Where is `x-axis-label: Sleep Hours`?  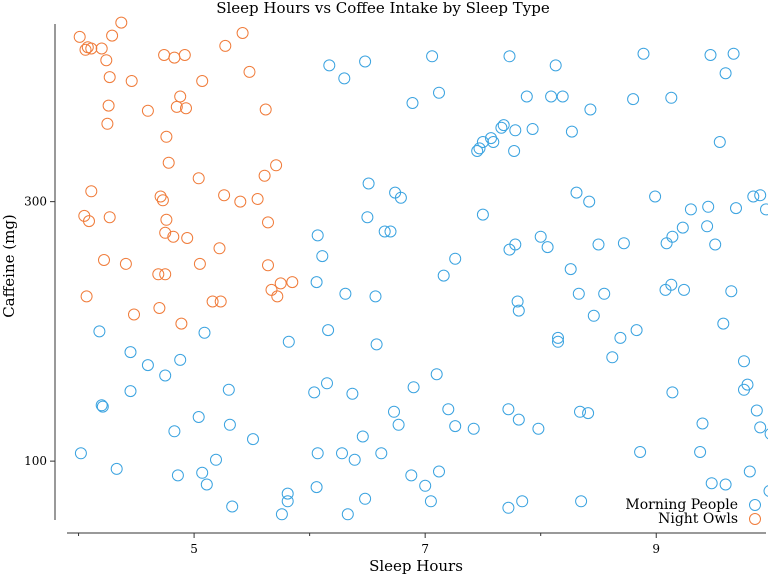
x-axis-label: Sleep Hours is located at coordinates (416, 566).